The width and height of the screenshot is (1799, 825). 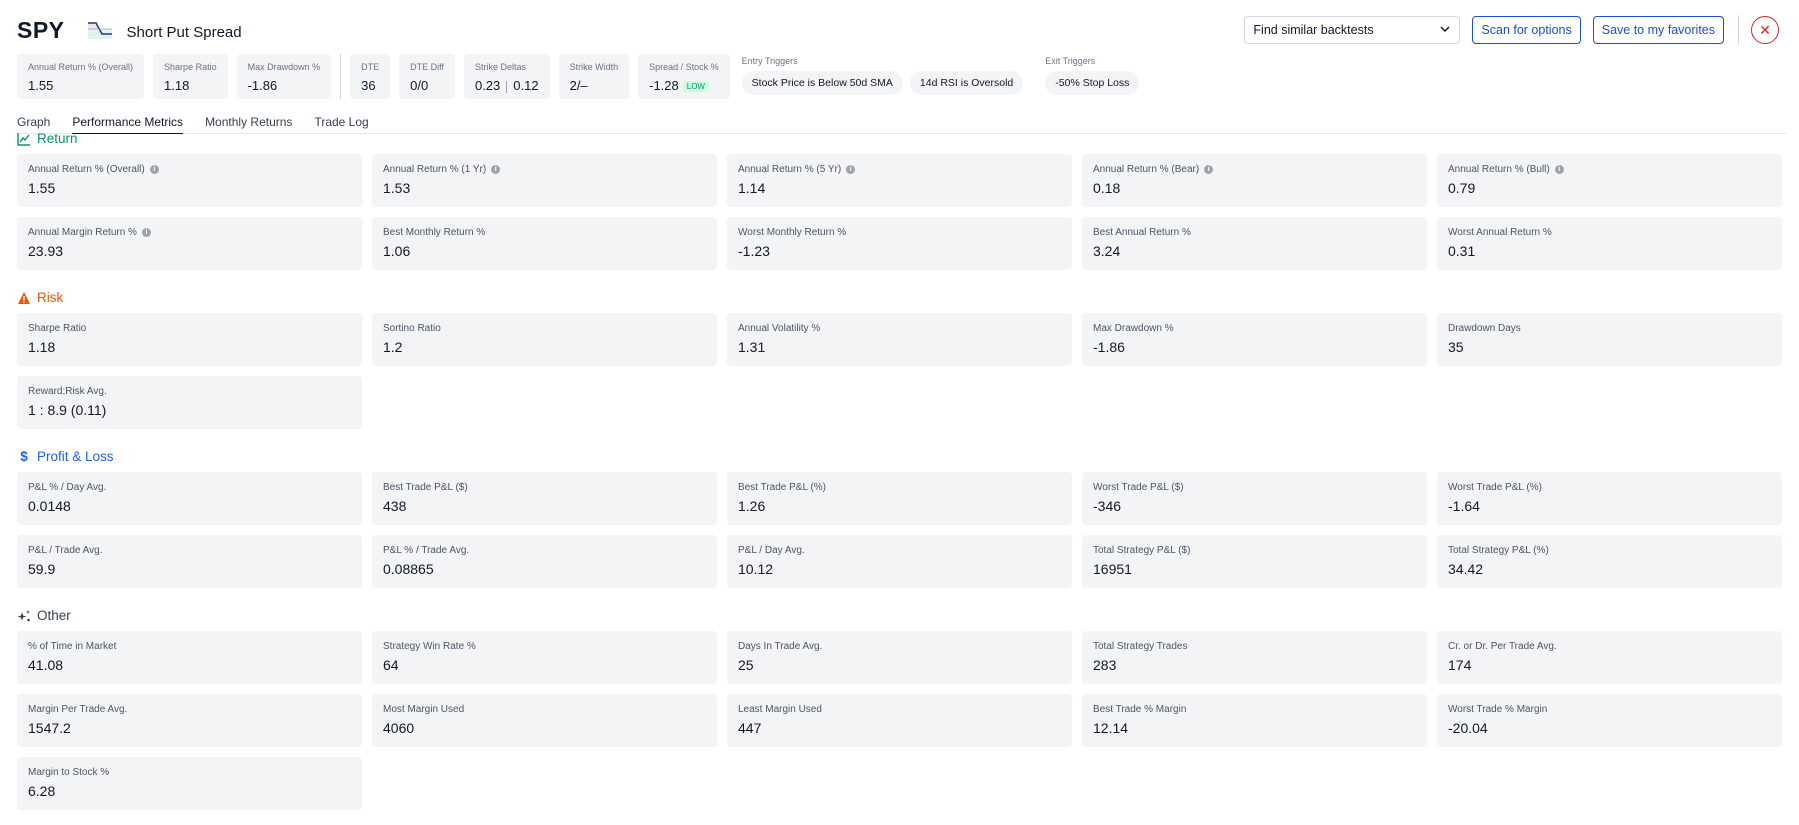 What do you see at coordinates (190, 76) in the screenshot?
I see `summary-sharpe-ratio: Sharpe Ratio 1.18` at bounding box center [190, 76].